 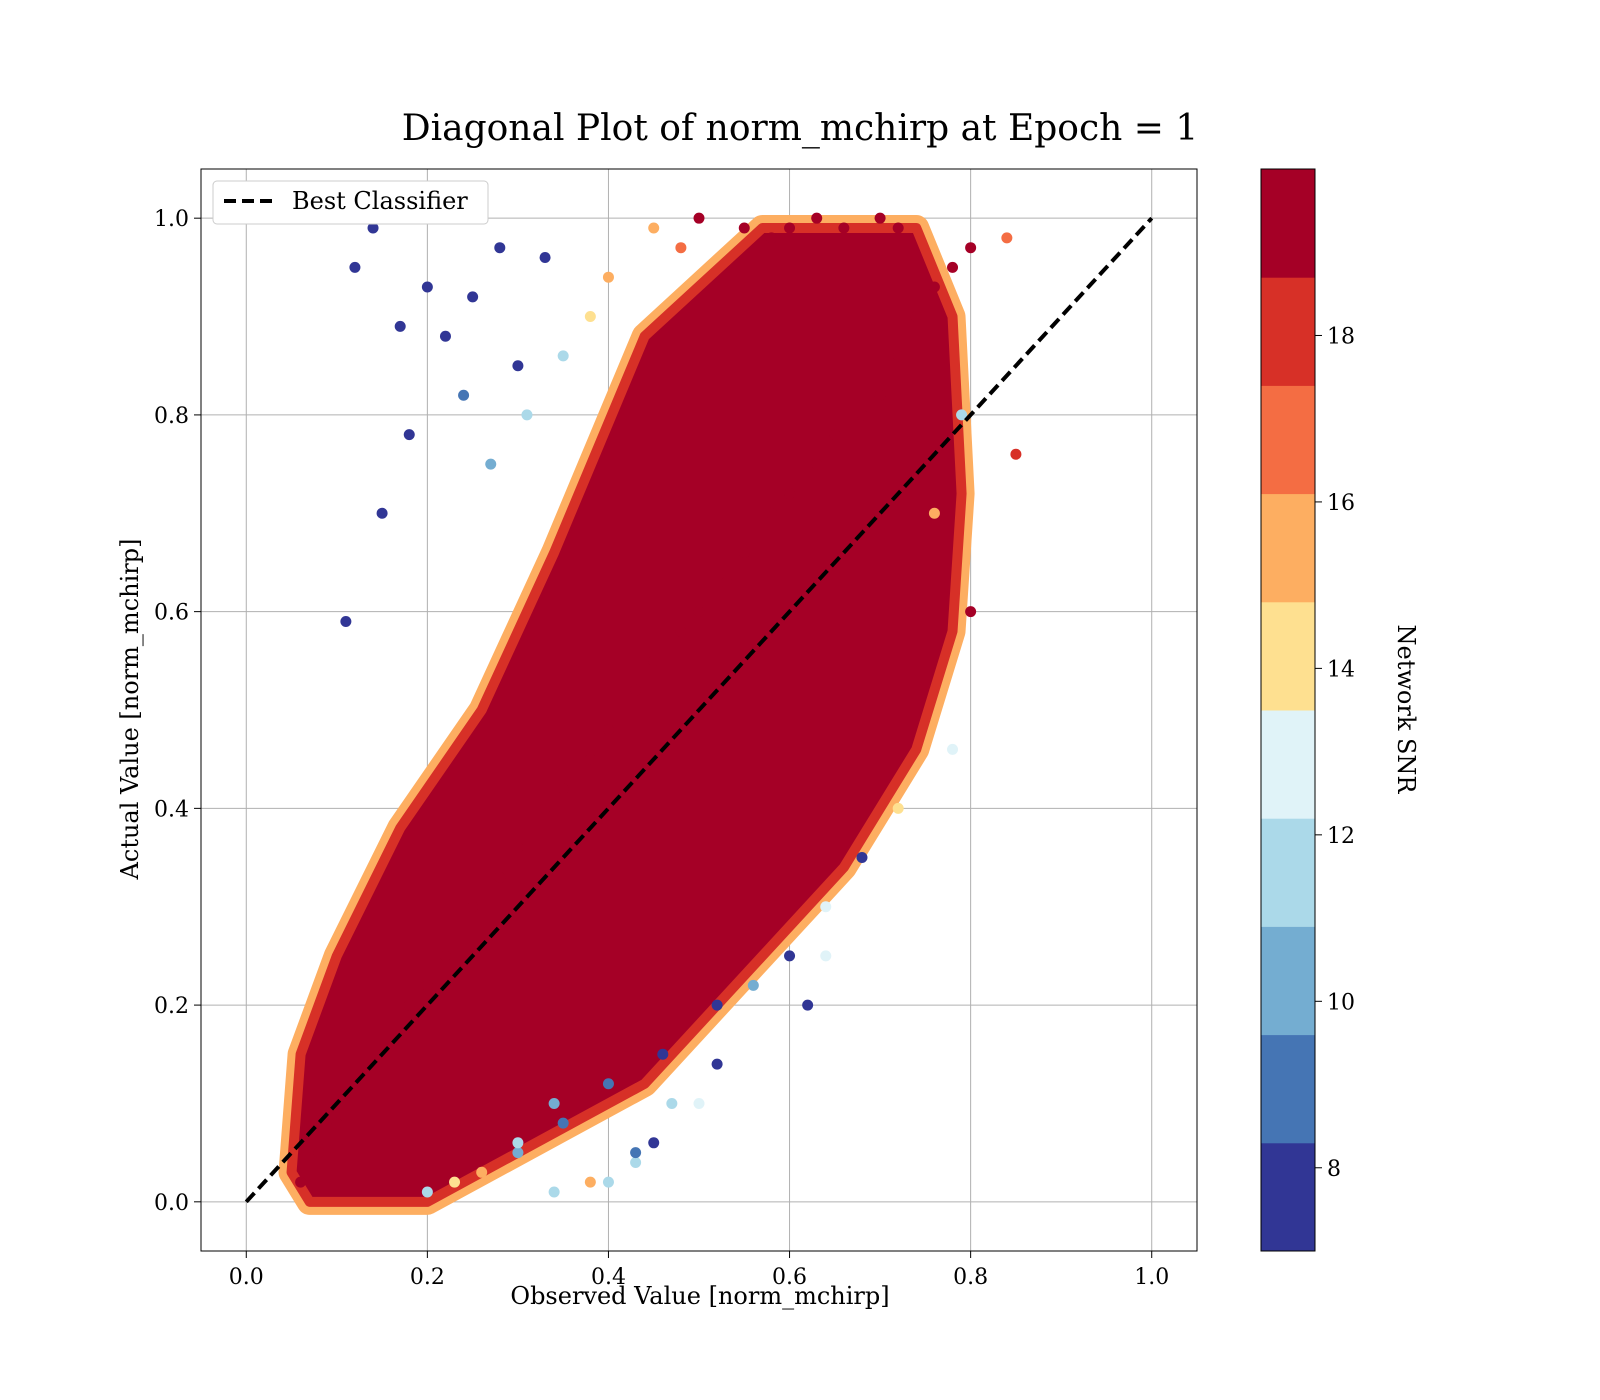 I want to click on colorbar-ticks: 8 10 12 14 16 18, so click(x=1335, y=753).